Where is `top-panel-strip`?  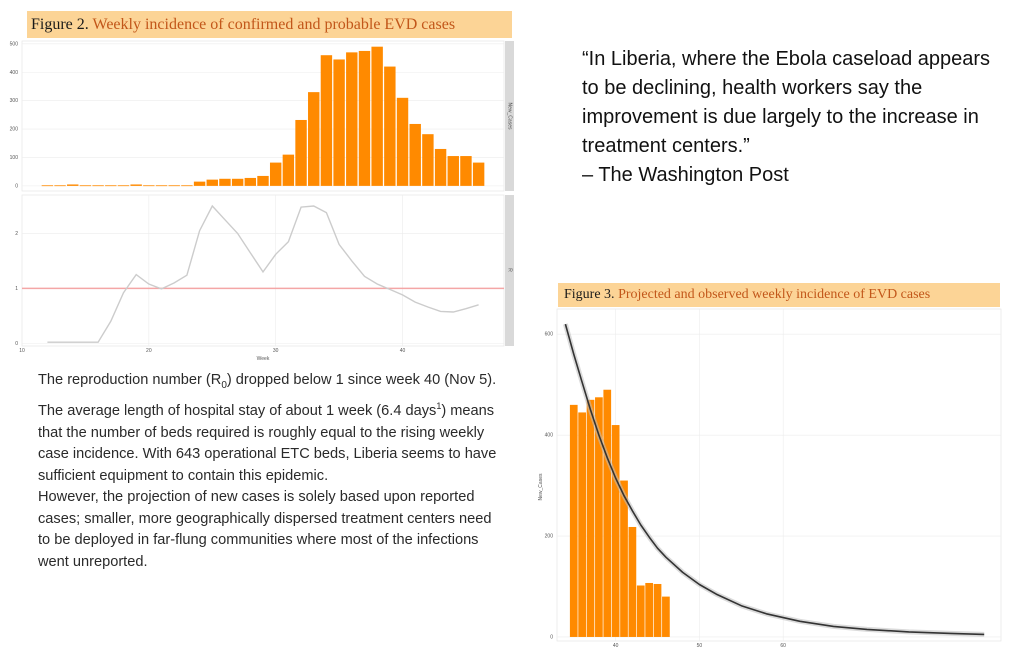
top-panel-strip is located at coordinates (509, 116).